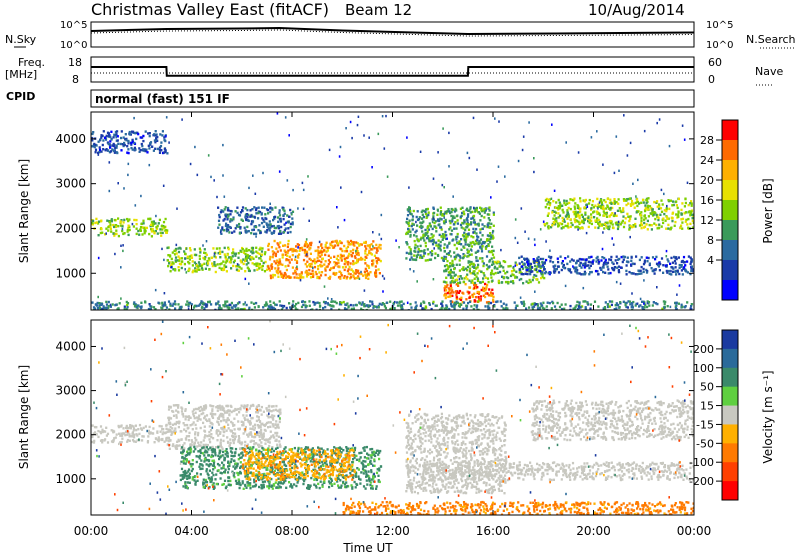  I want to click on cpid-mode: normal (fast) 151 IF, so click(162, 99).